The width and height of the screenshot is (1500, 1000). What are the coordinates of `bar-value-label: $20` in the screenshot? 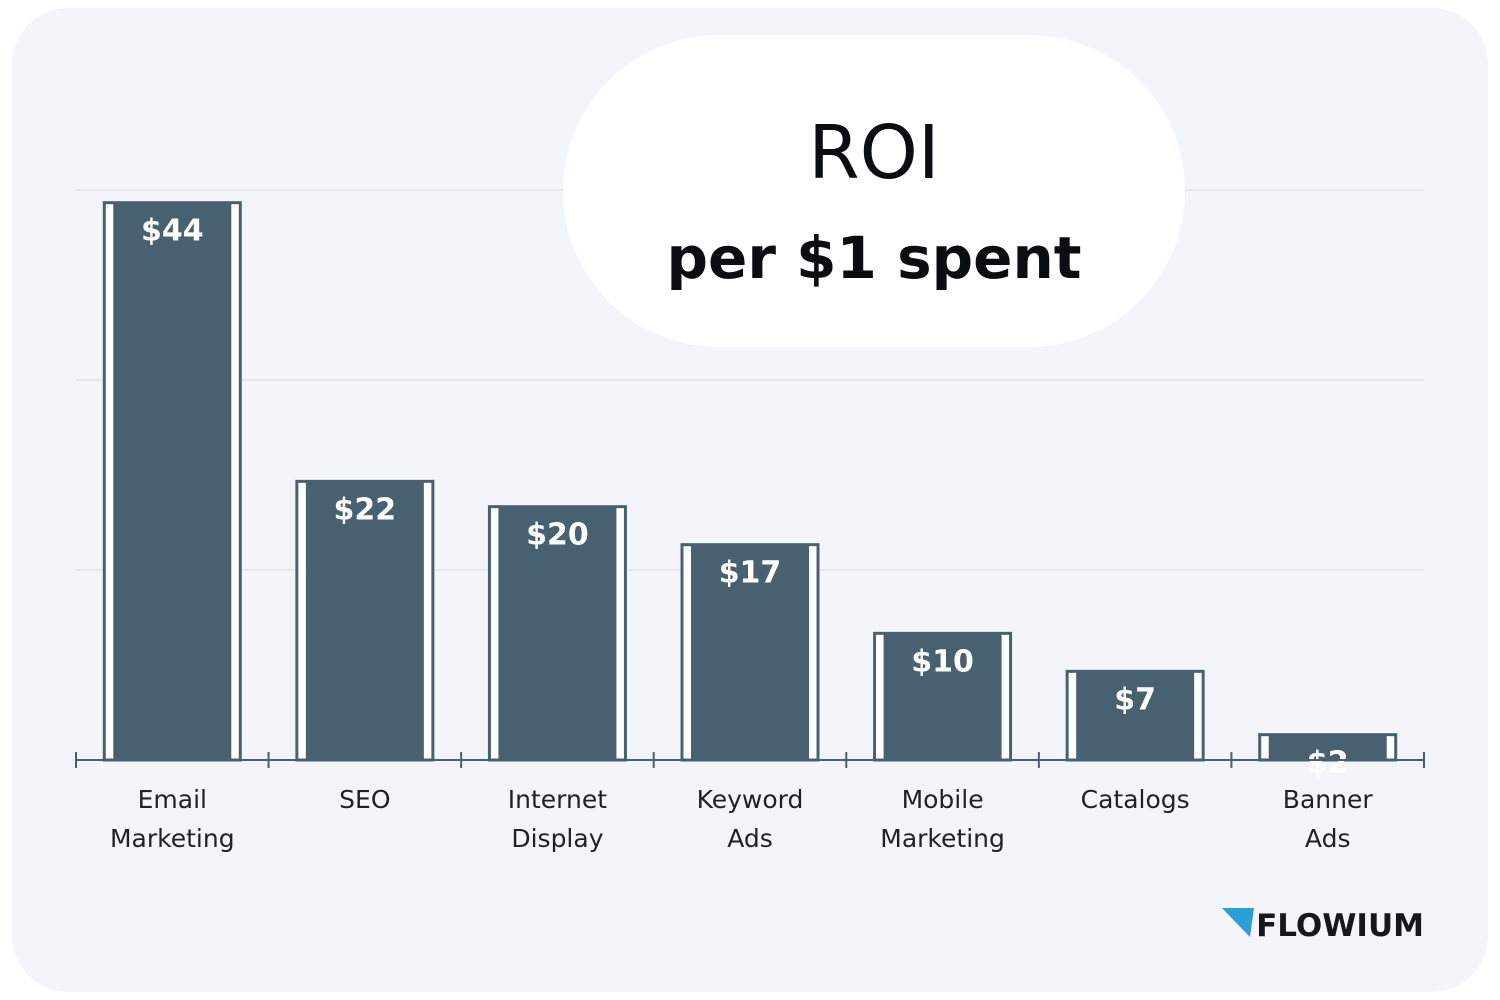 It's located at (557, 535).